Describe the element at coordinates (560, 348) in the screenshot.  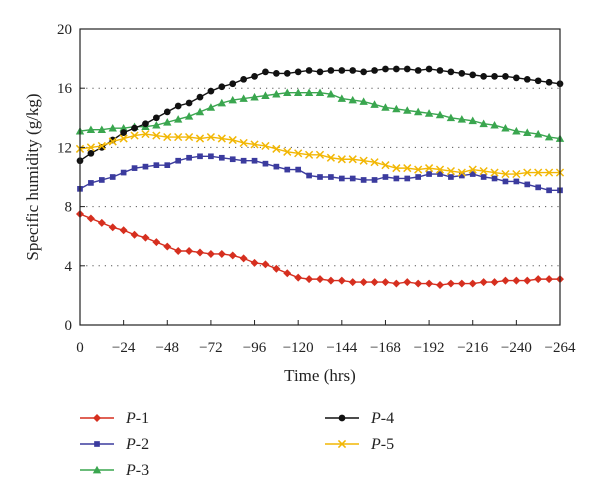
I see `x-tick-label: −264` at that location.